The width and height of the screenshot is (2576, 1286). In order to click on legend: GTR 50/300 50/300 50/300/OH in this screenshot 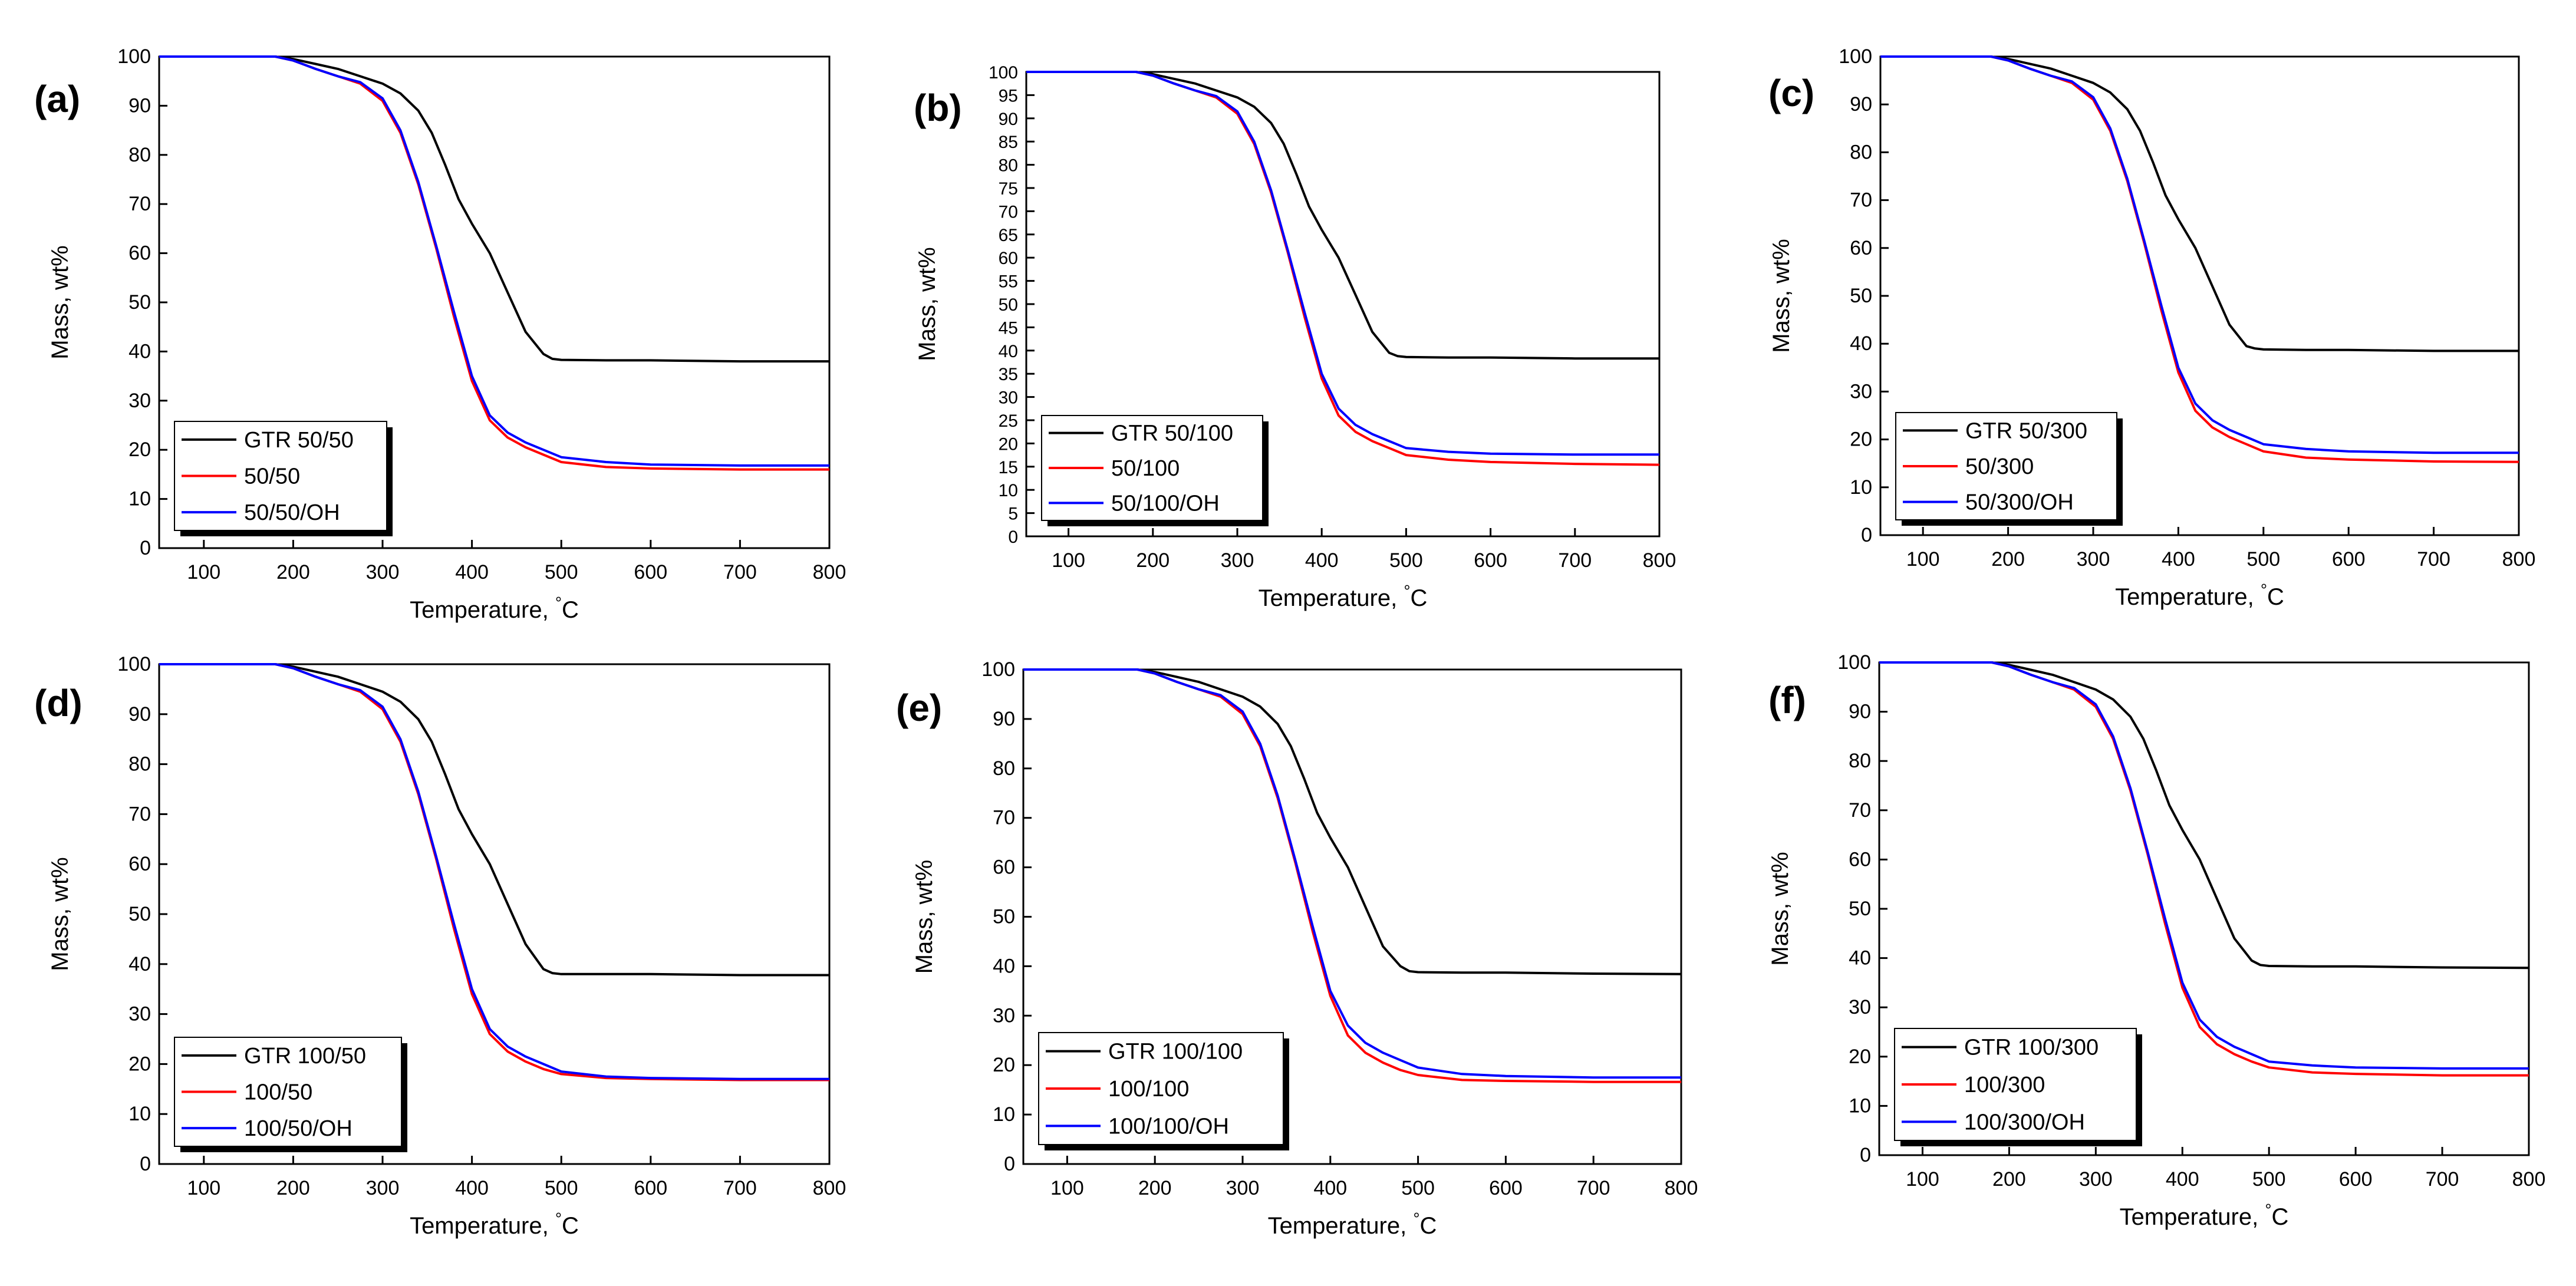, I will do `click(2009, 469)`.